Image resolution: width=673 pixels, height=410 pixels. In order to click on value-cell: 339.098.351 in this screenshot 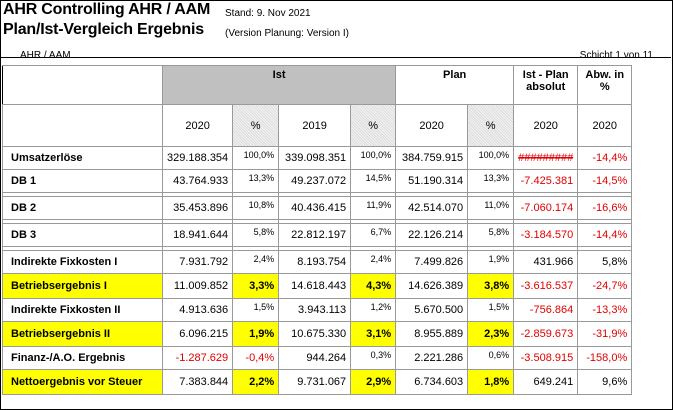, I will do `click(315, 158)`.